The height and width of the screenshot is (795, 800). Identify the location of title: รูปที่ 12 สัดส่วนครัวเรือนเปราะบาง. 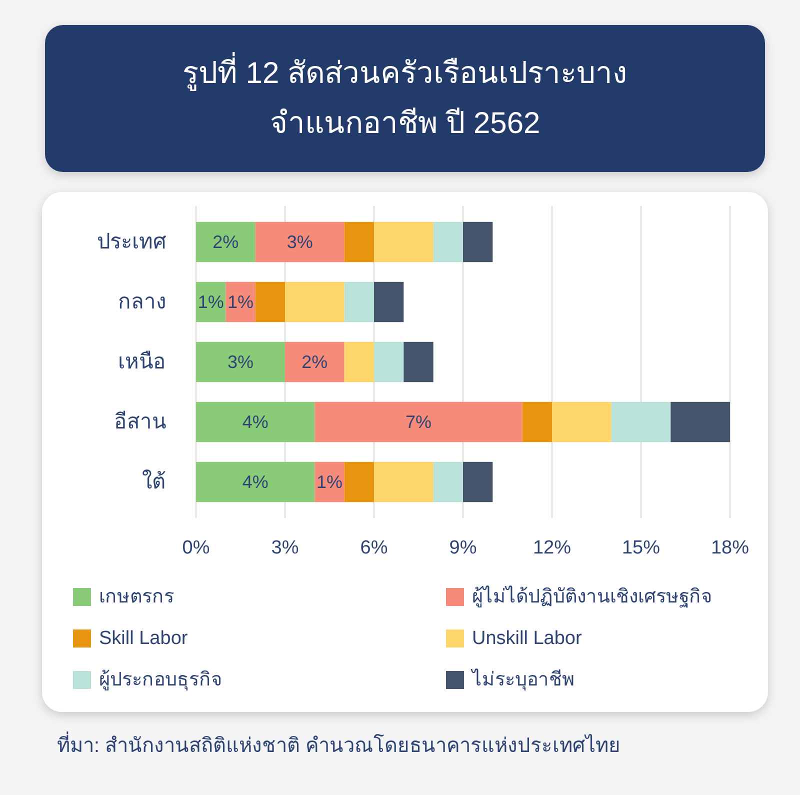
(405, 73).